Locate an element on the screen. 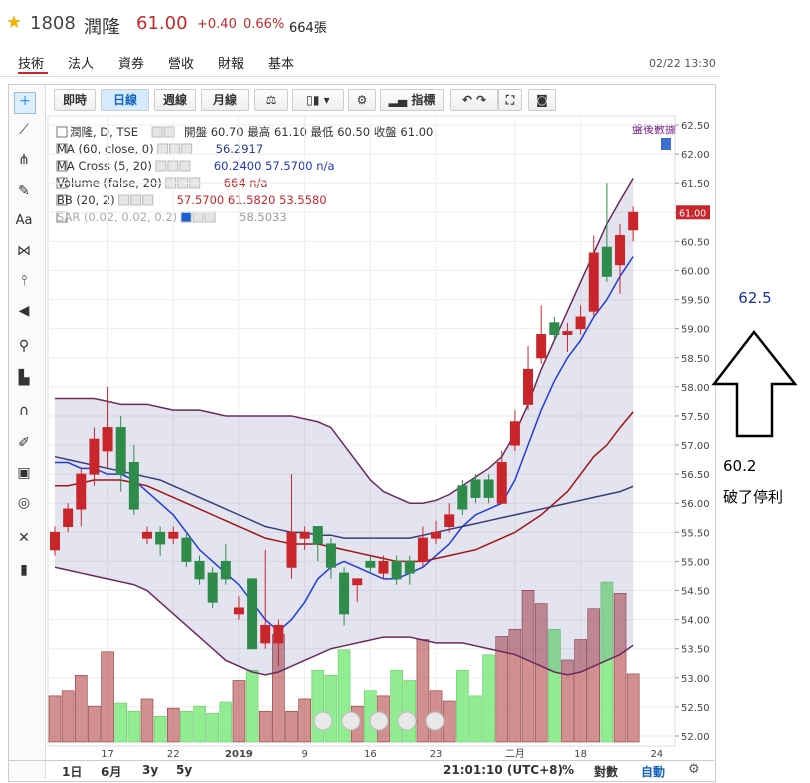 The height and width of the screenshot is (783, 810). after-hours: 盤後數據 is located at coordinates (654, 129).